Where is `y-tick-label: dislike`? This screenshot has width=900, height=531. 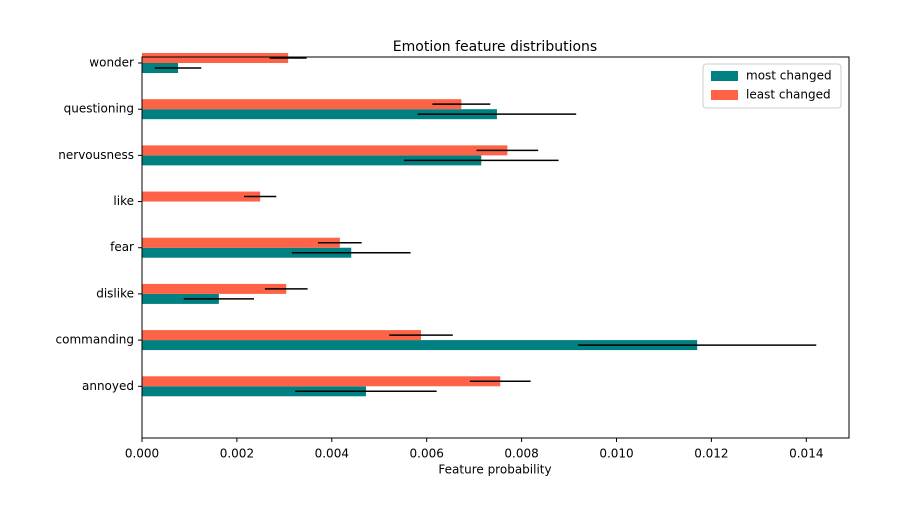 y-tick-label: dislike is located at coordinates (115, 293).